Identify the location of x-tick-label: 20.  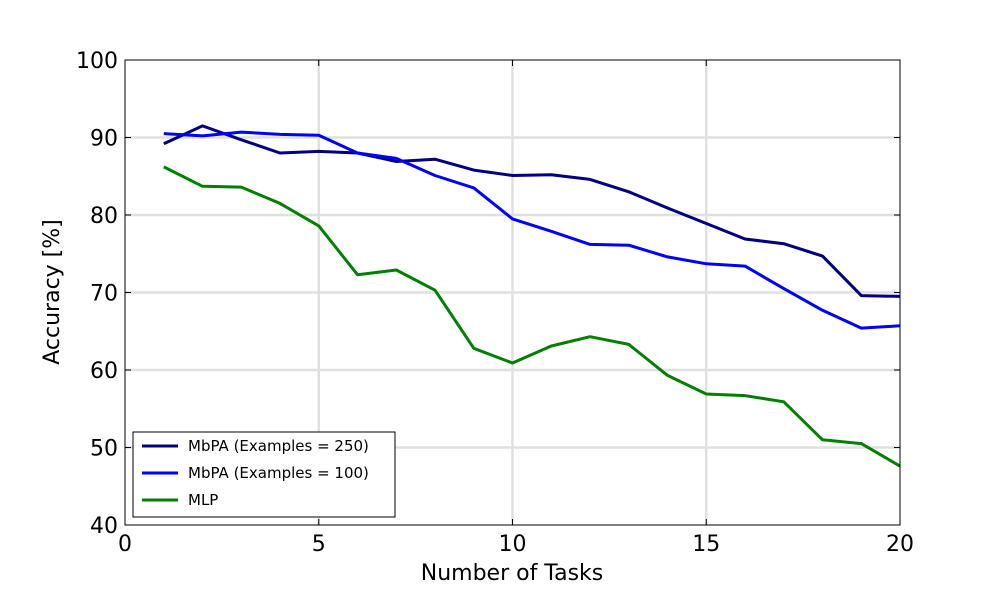
(900, 544).